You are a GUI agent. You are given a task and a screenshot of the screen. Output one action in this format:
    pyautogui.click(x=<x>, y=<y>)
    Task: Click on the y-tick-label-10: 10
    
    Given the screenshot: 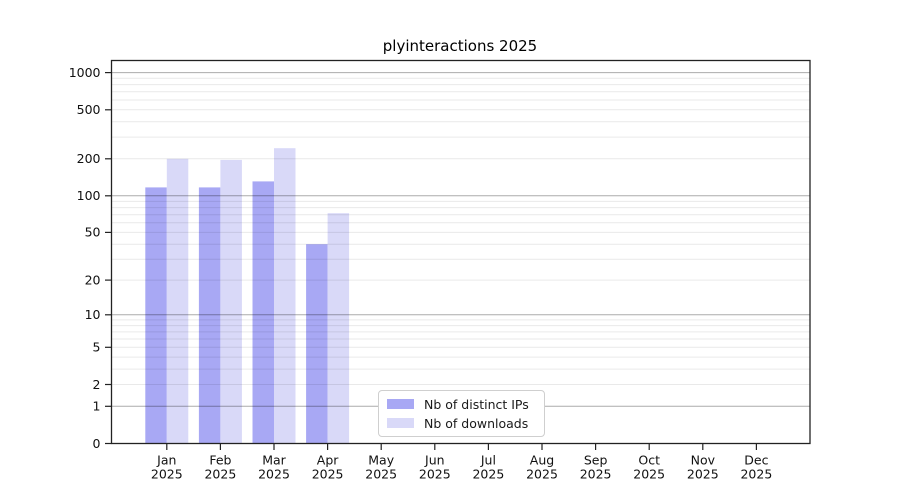 What is the action you would take?
    pyautogui.click(x=93, y=314)
    